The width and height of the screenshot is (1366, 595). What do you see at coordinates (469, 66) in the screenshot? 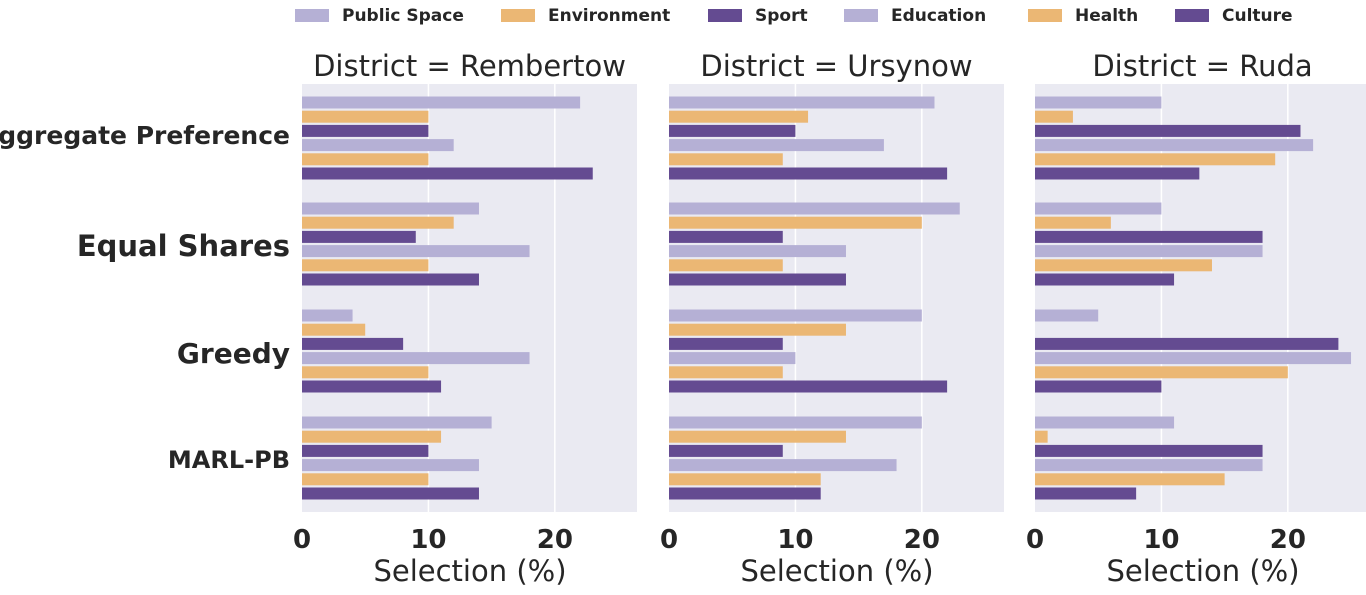
I see `panel-title: District = Rembertow` at bounding box center [469, 66].